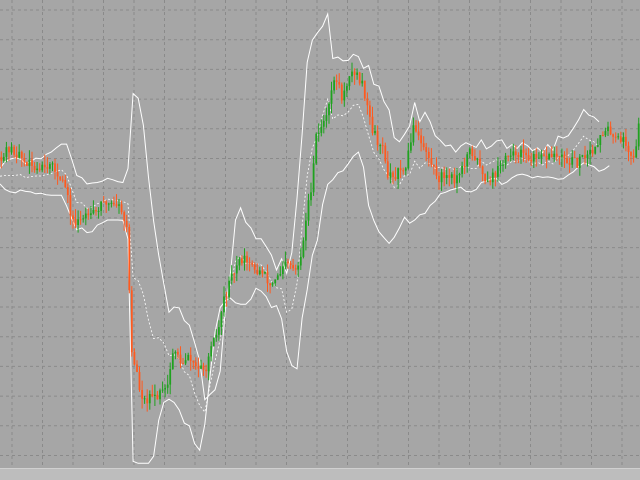 This screenshot has height=480, width=640. What do you see at coordinates (320, 474) in the screenshot?
I see `chart-bottom-strip` at bounding box center [320, 474].